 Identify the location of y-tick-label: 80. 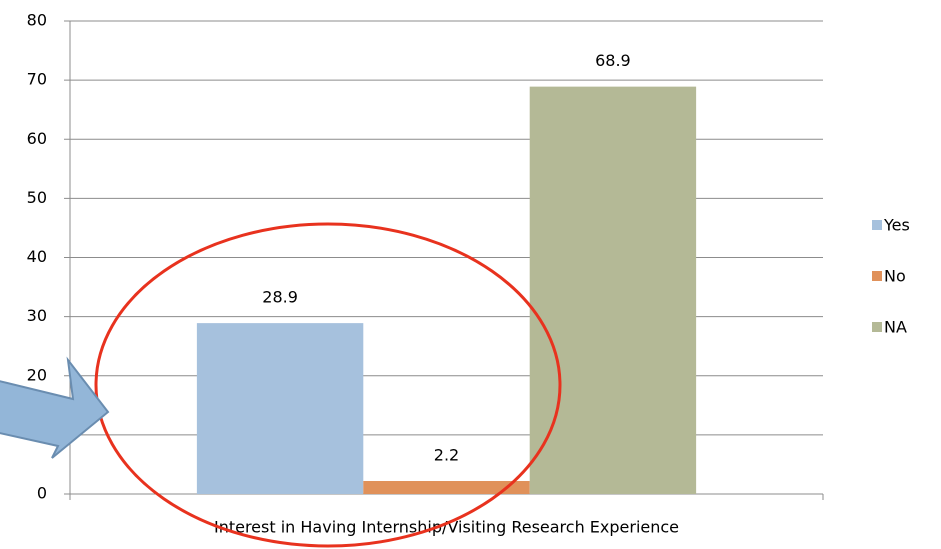
(37, 20).